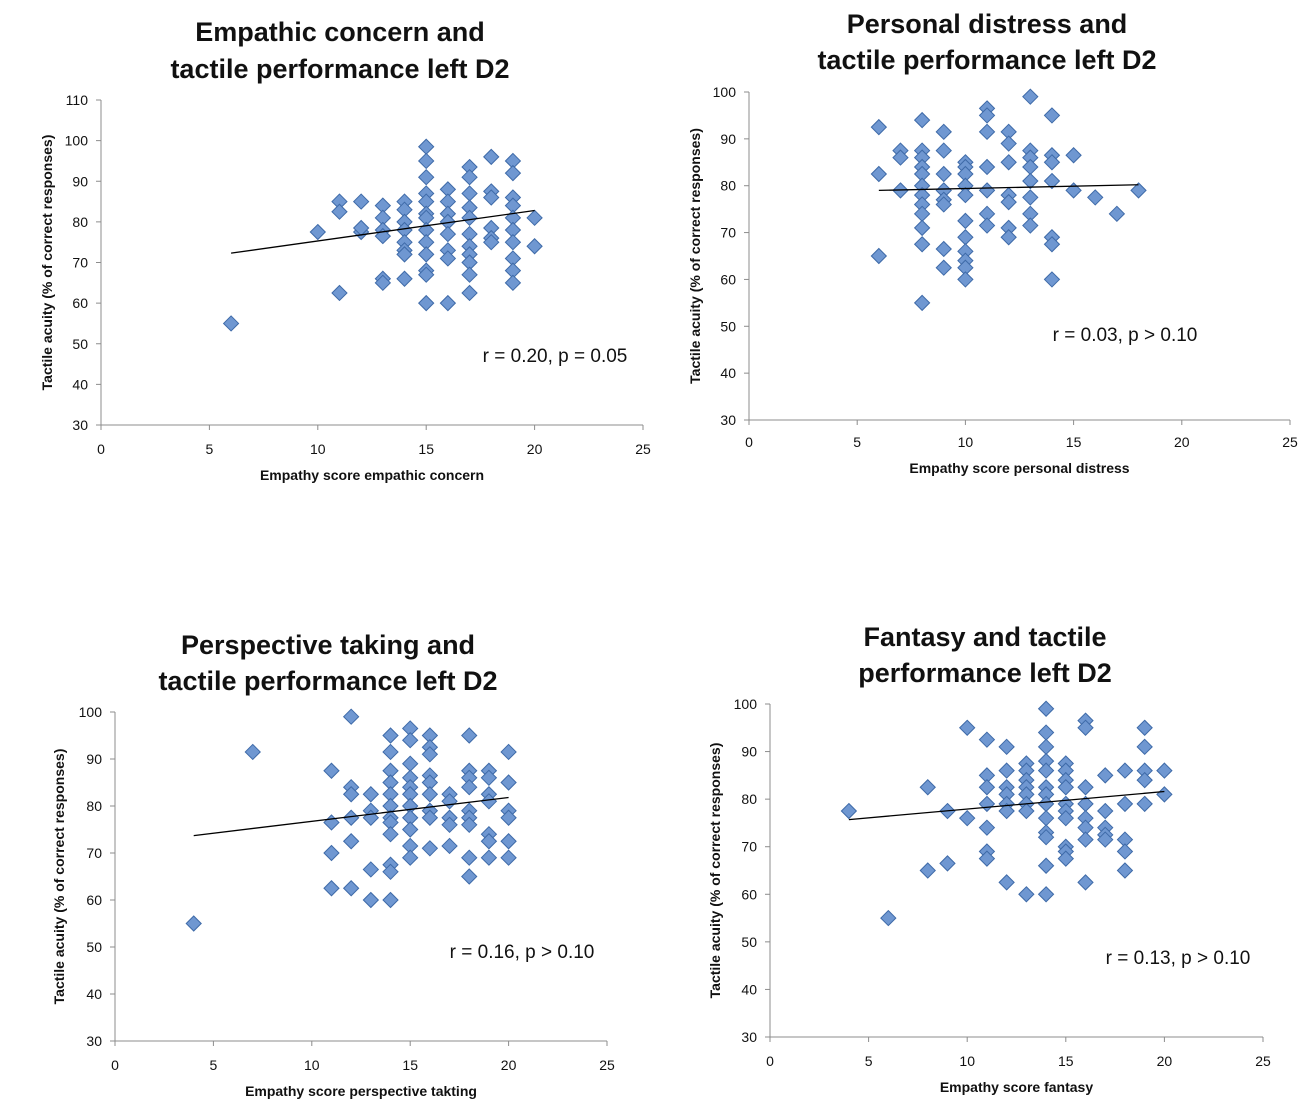  I want to click on chart-title-line: Empathic concern and, so click(340, 32).